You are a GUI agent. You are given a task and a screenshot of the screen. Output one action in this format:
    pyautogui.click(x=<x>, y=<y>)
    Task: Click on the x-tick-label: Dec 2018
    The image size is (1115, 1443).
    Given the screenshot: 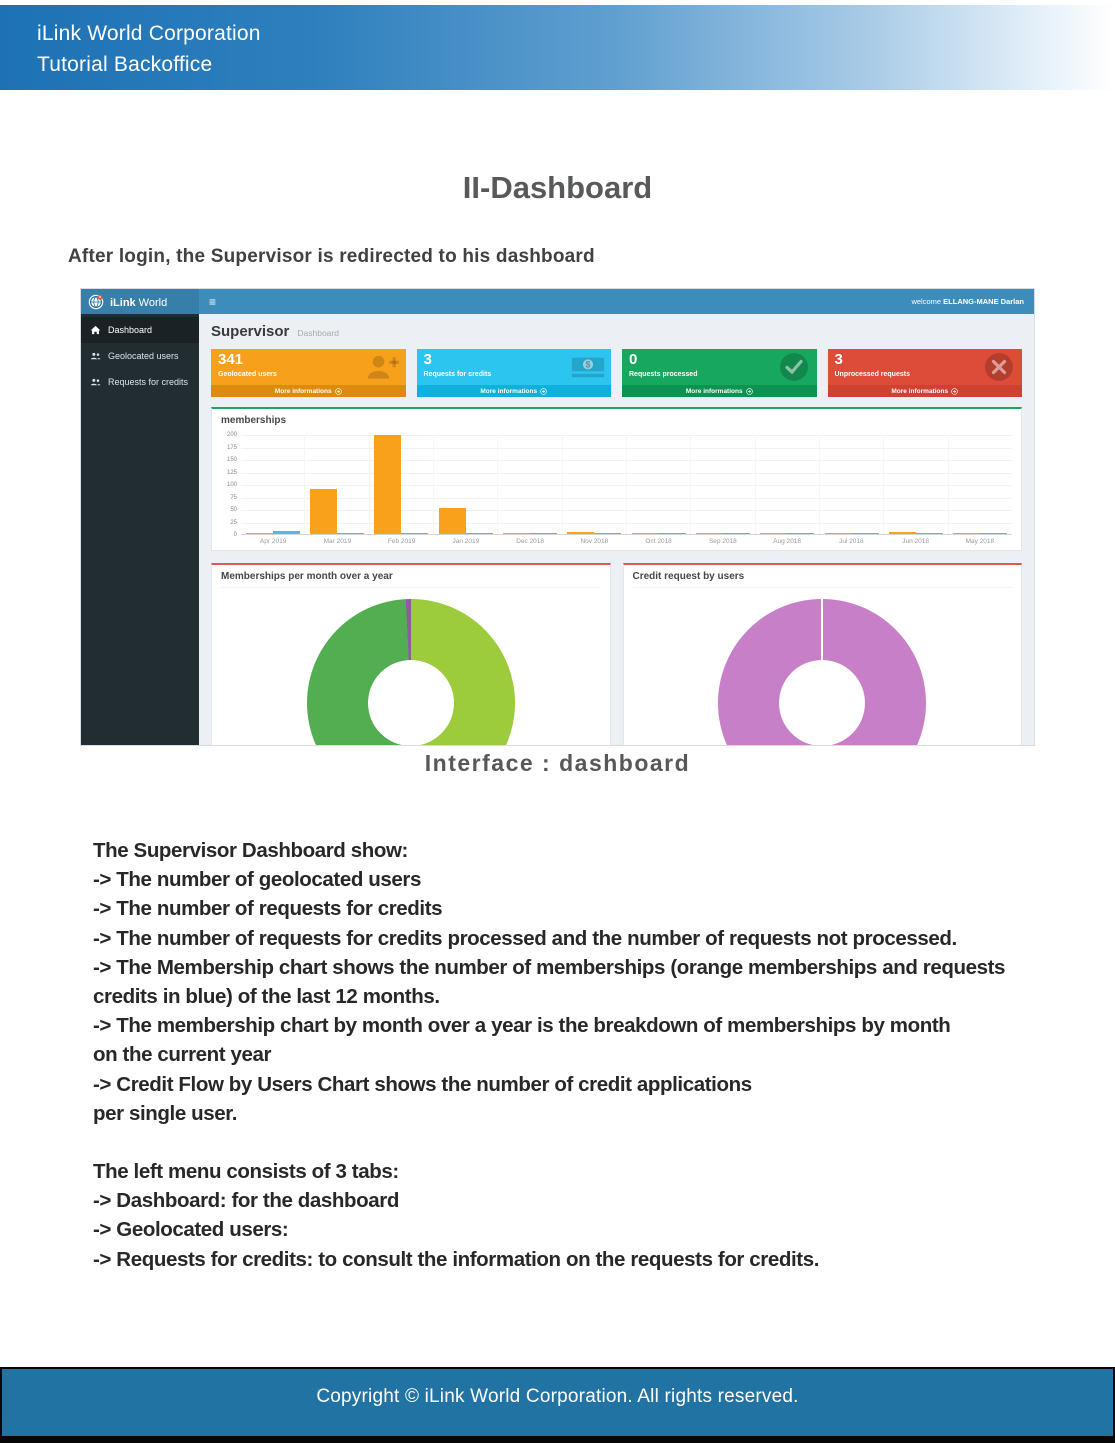 What is the action you would take?
    pyautogui.click(x=530, y=541)
    